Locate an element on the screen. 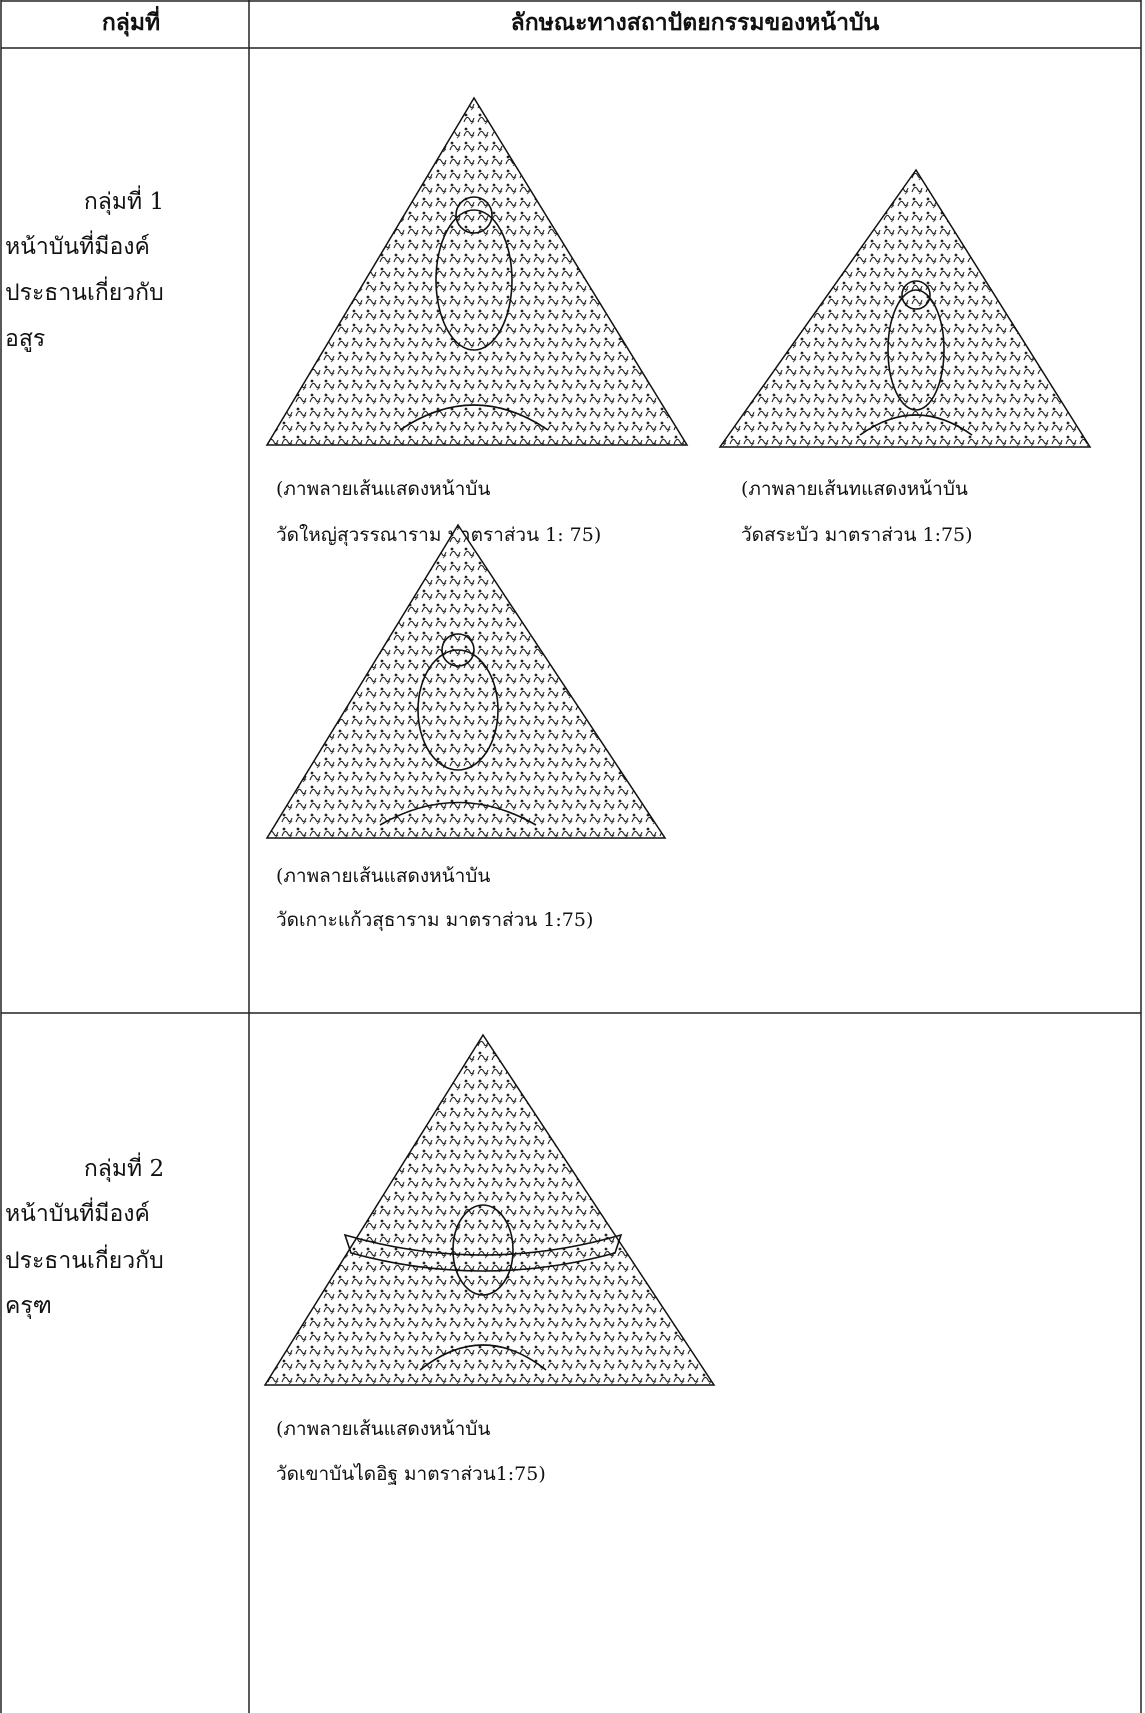 This screenshot has width=1145, height=1713. figure-caption: วัดใหญ่สุวรรณาราม มาตราส่วน 1: 75) is located at coordinates (438, 535).